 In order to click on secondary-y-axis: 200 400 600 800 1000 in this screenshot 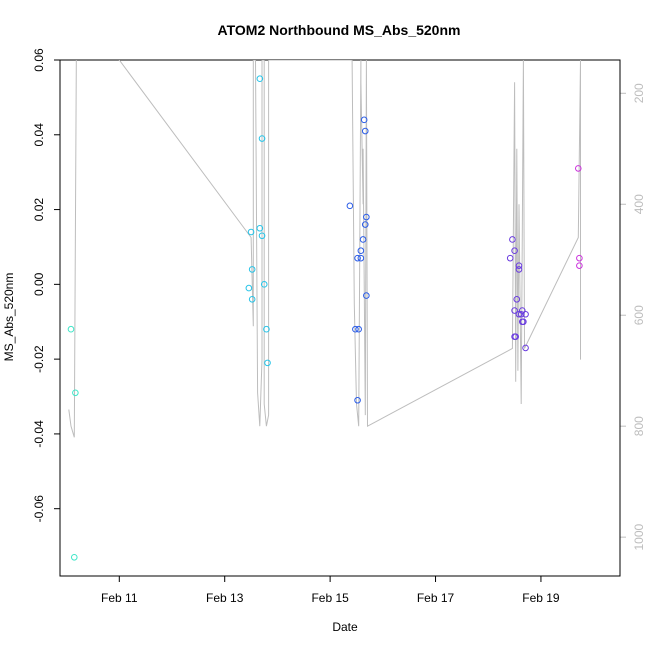, I will do `click(633, 317)`.